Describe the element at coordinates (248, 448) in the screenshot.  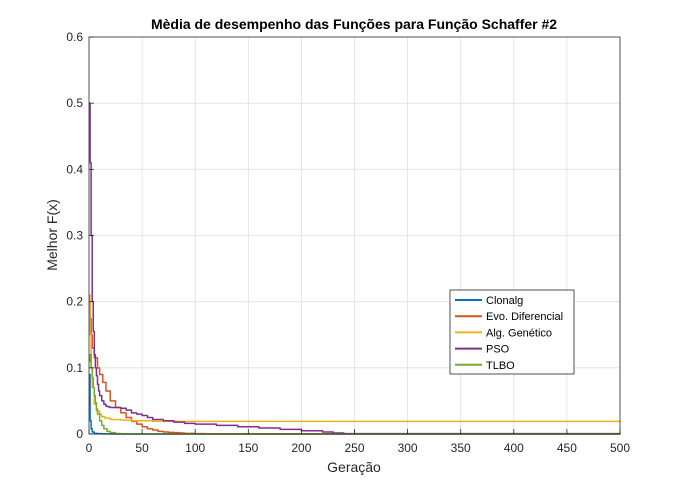
I see `x-tick-label: 150` at that location.